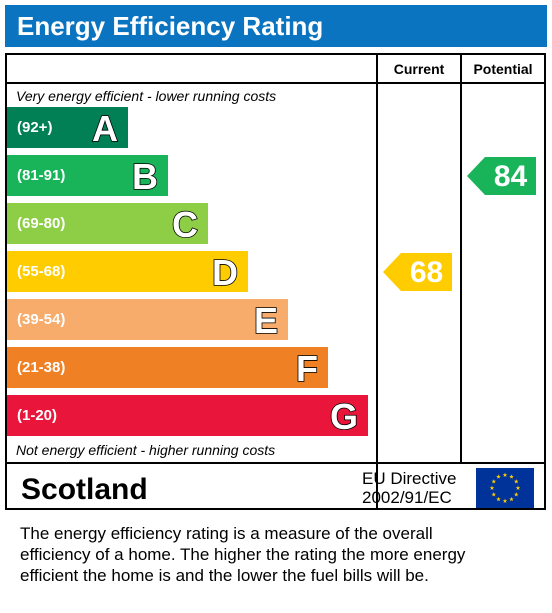  What do you see at coordinates (461, 258) in the screenshot?
I see `divider-potential-left` at bounding box center [461, 258].